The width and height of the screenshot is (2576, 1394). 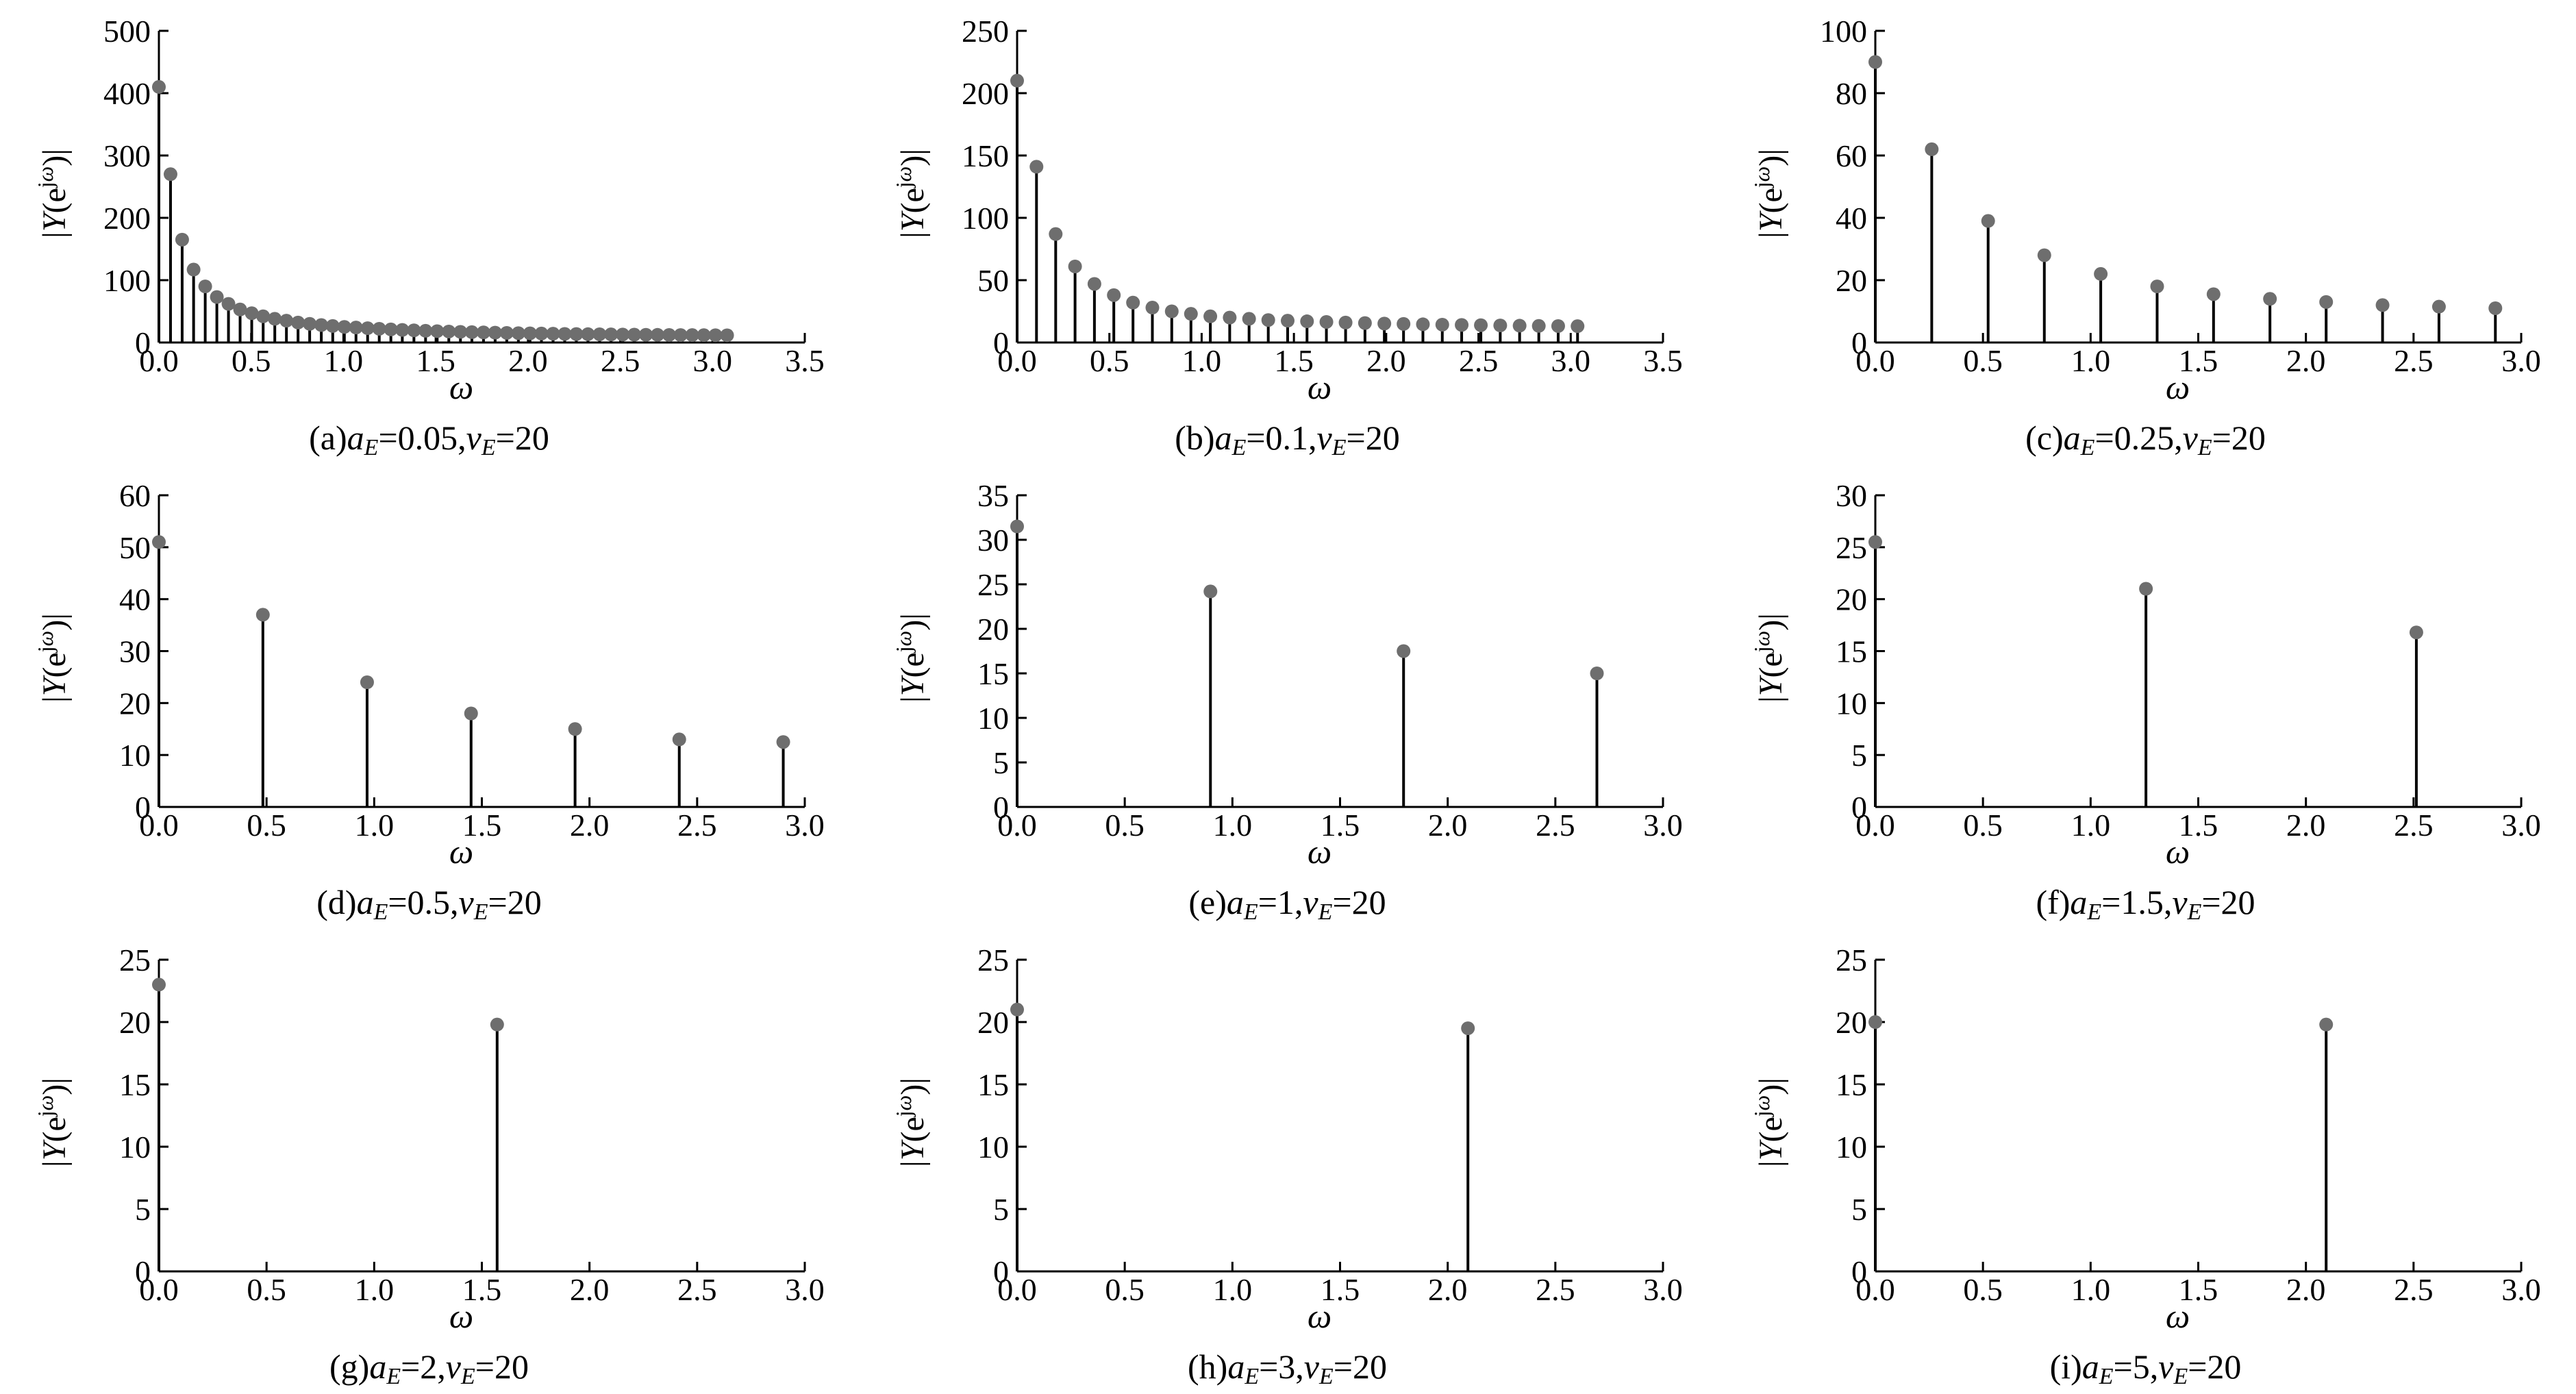 What do you see at coordinates (985, 32) in the screenshot?
I see `y-tick-label: 250` at bounding box center [985, 32].